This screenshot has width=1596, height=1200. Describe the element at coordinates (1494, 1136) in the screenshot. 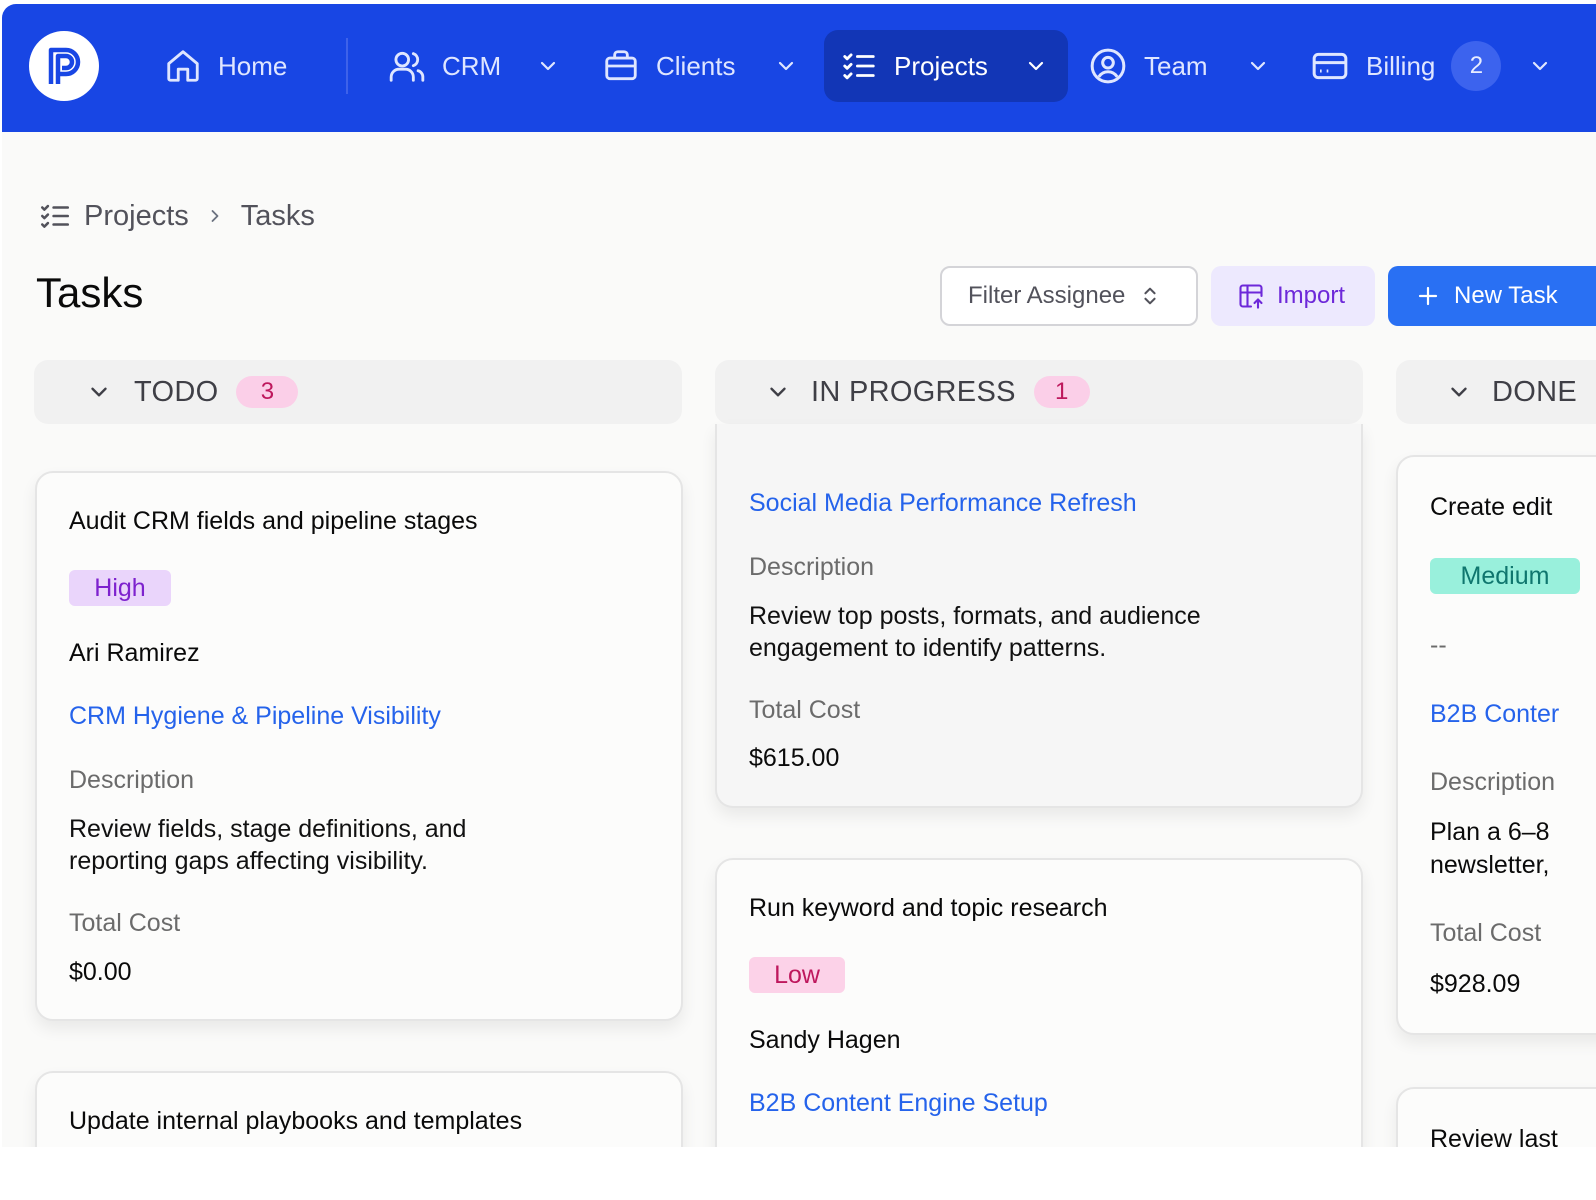

I see `task-title: Review last` at that location.